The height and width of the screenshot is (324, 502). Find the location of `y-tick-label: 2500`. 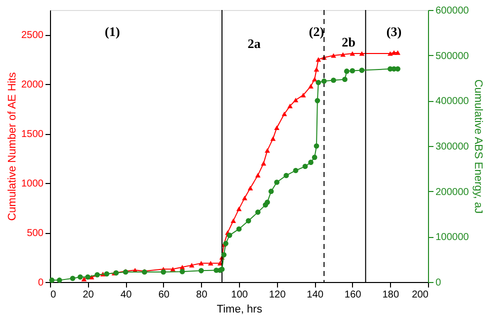

y-tick-label: 2500 is located at coordinates (32, 36).